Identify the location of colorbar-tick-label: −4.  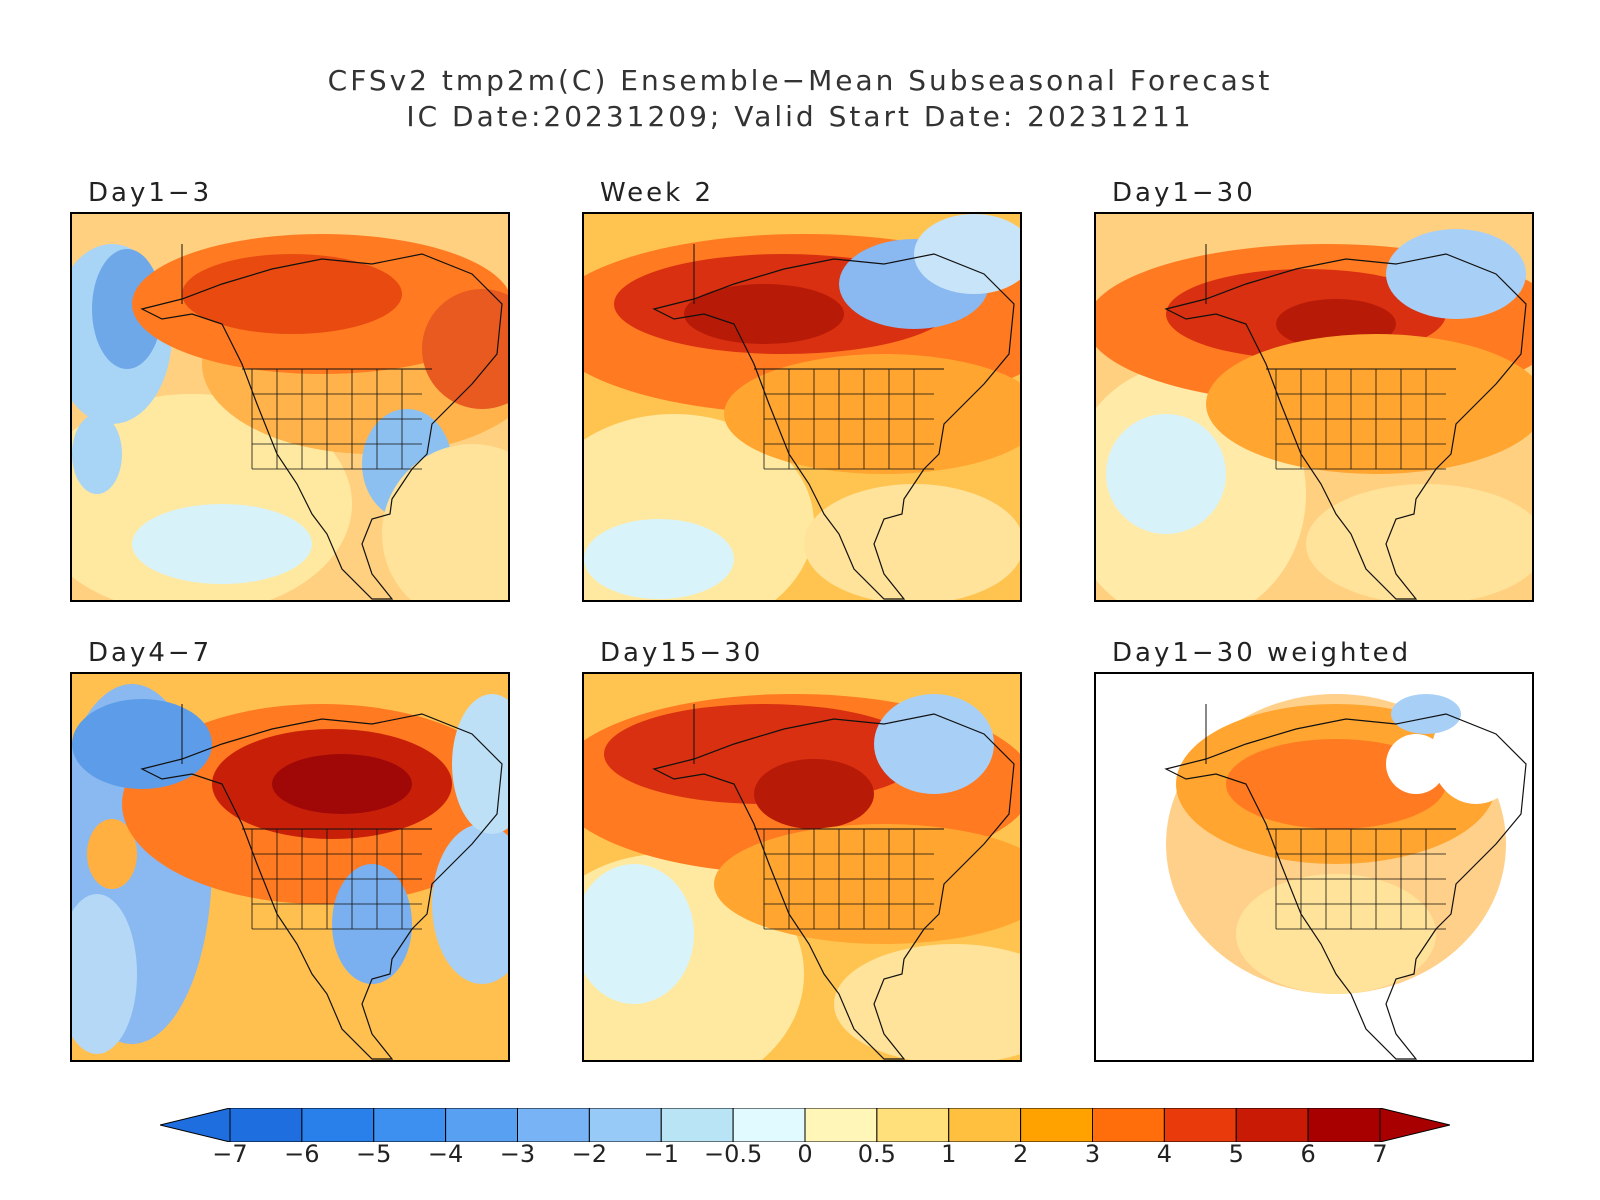
(445, 1154).